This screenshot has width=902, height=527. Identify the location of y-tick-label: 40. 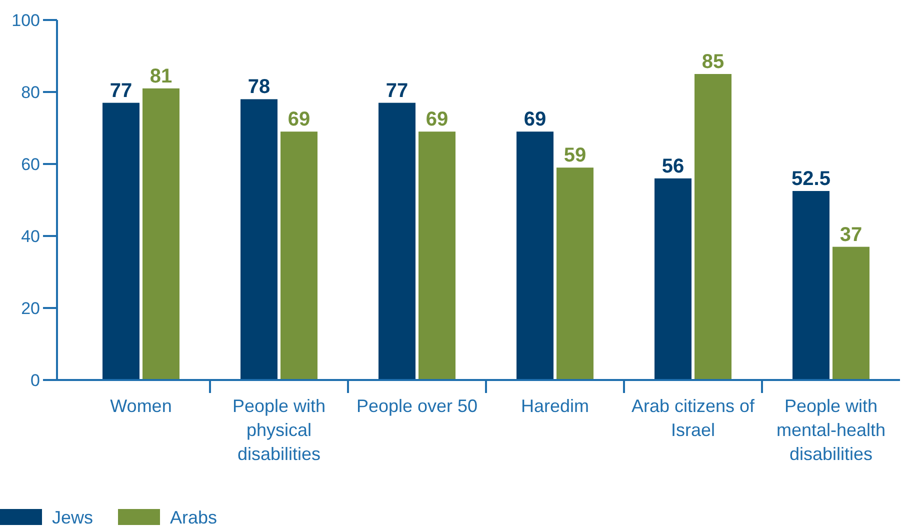
(30, 236).